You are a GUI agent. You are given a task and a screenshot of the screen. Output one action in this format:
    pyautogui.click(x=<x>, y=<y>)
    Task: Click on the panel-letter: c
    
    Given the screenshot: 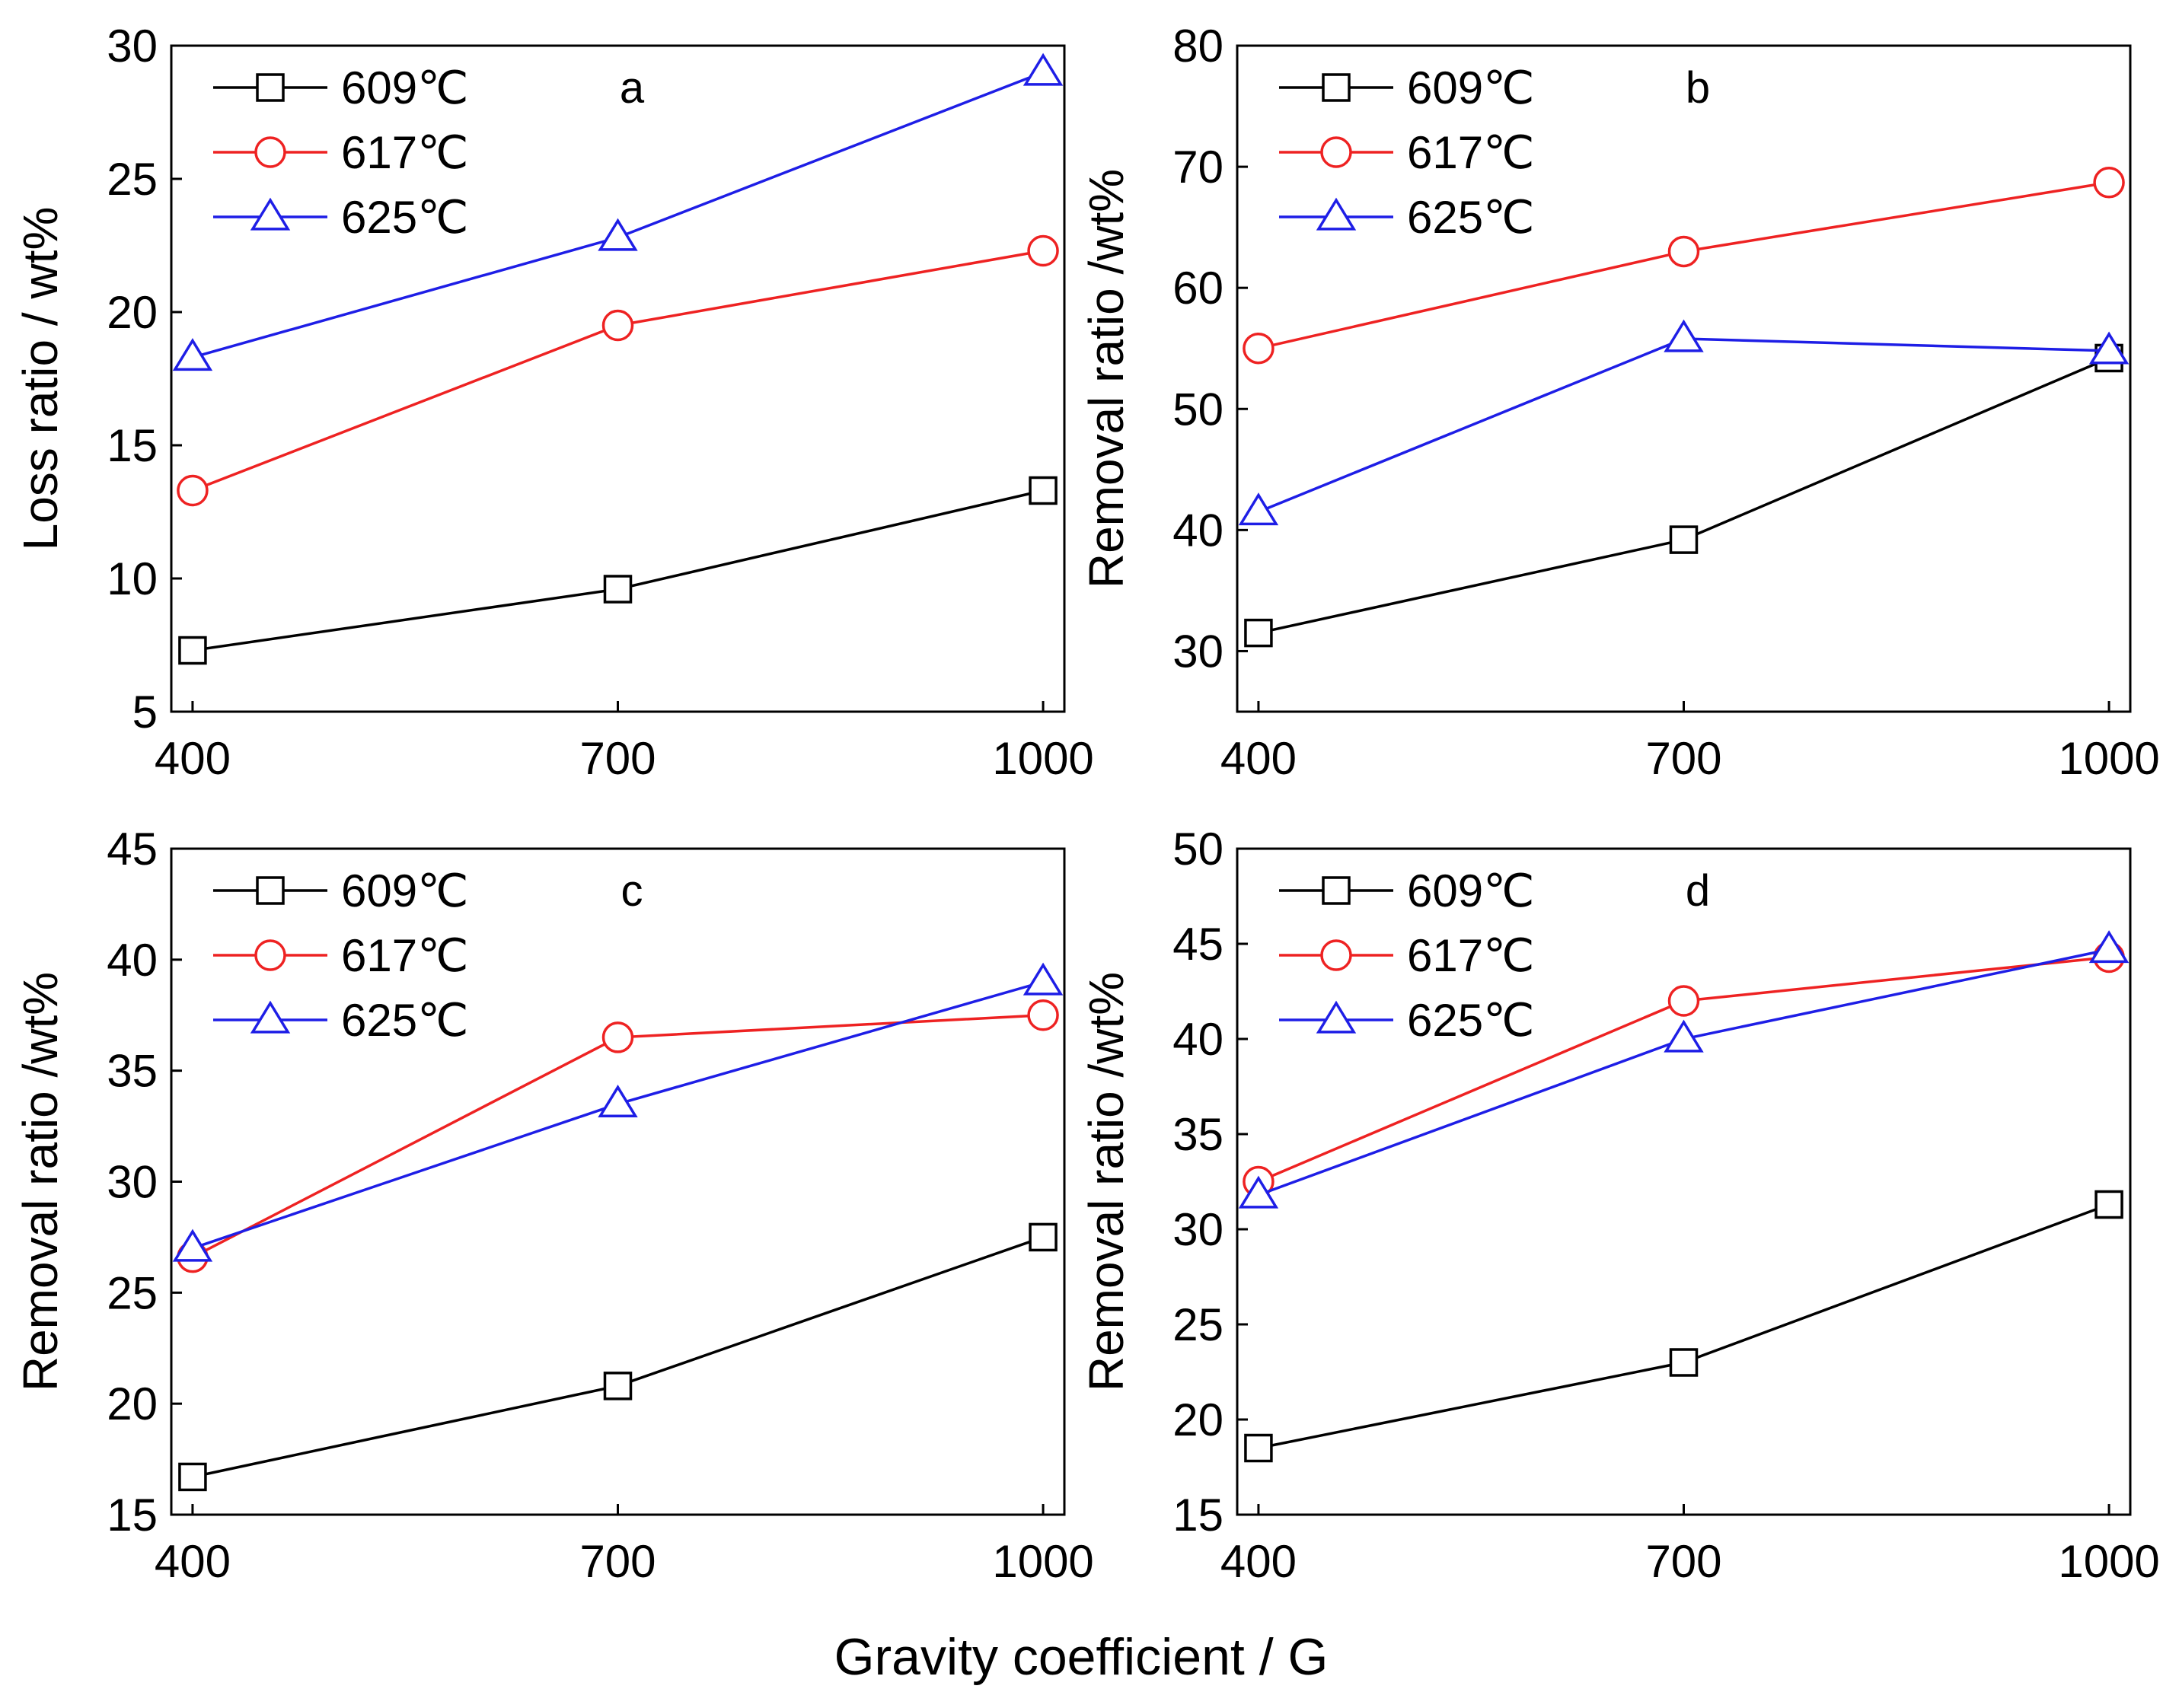 What is the action you would take?
    pyautogui.click(x=632, y=891)
    